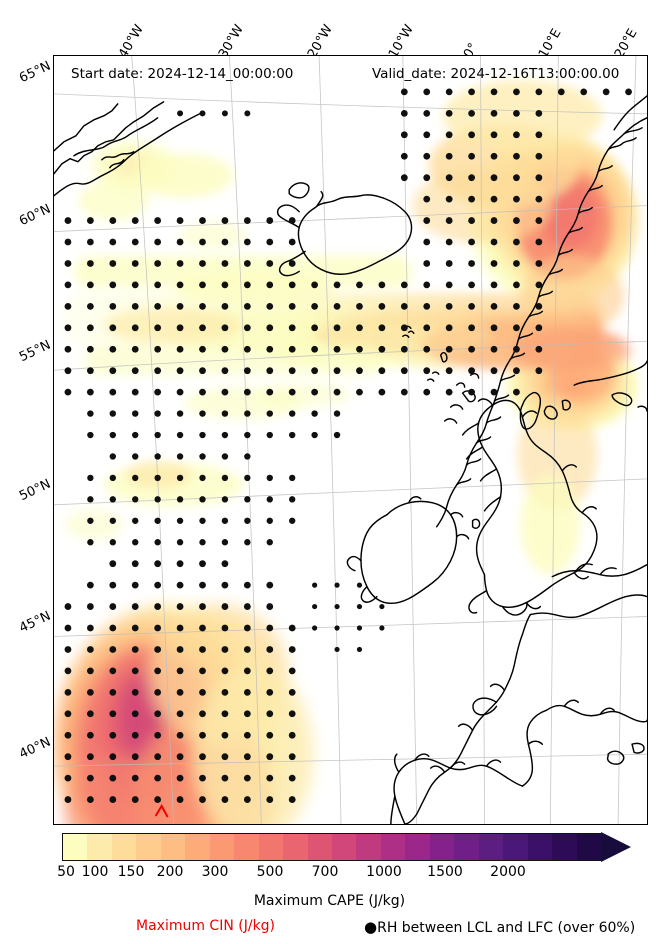 Image resolution: width=659 pixels, height=944 pixels. What do you see at coordinates (35, 748) in the screenshot?
I see `lat-tick-label-5: 40°N` at bounding box center [35, 748].